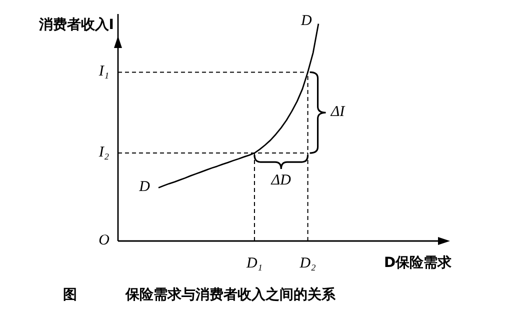 The width and height of the screenshot is (506, 323). Describe the element at coordinates (104, 240) in the screenshot. I see `text: O` at that location.